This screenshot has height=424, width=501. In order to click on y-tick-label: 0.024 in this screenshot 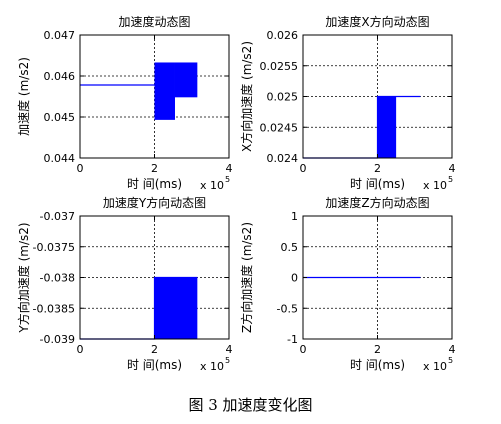, I will do `click(283, 158)`.